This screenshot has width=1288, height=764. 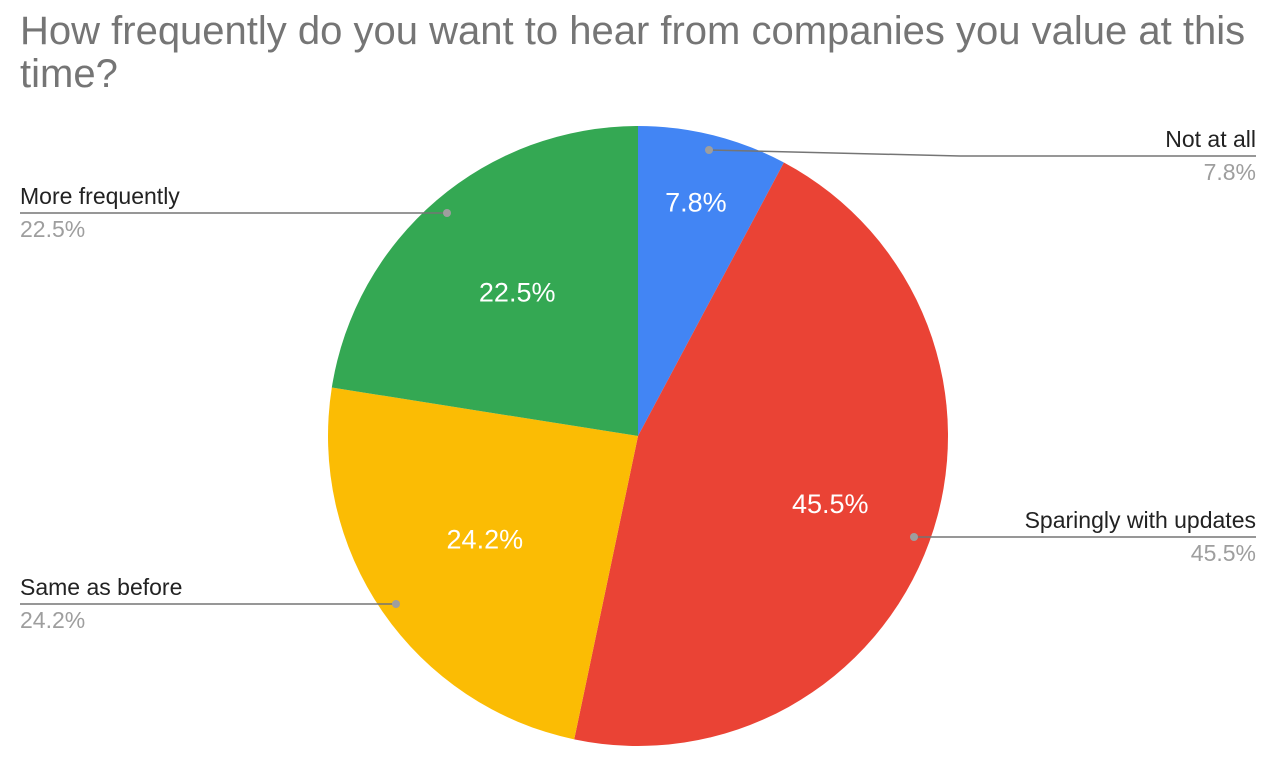 What do you see at coordinates (447, 213) in the screenshot?
I see `leader-dot-more-frequently` at bounding box center [447, 213].